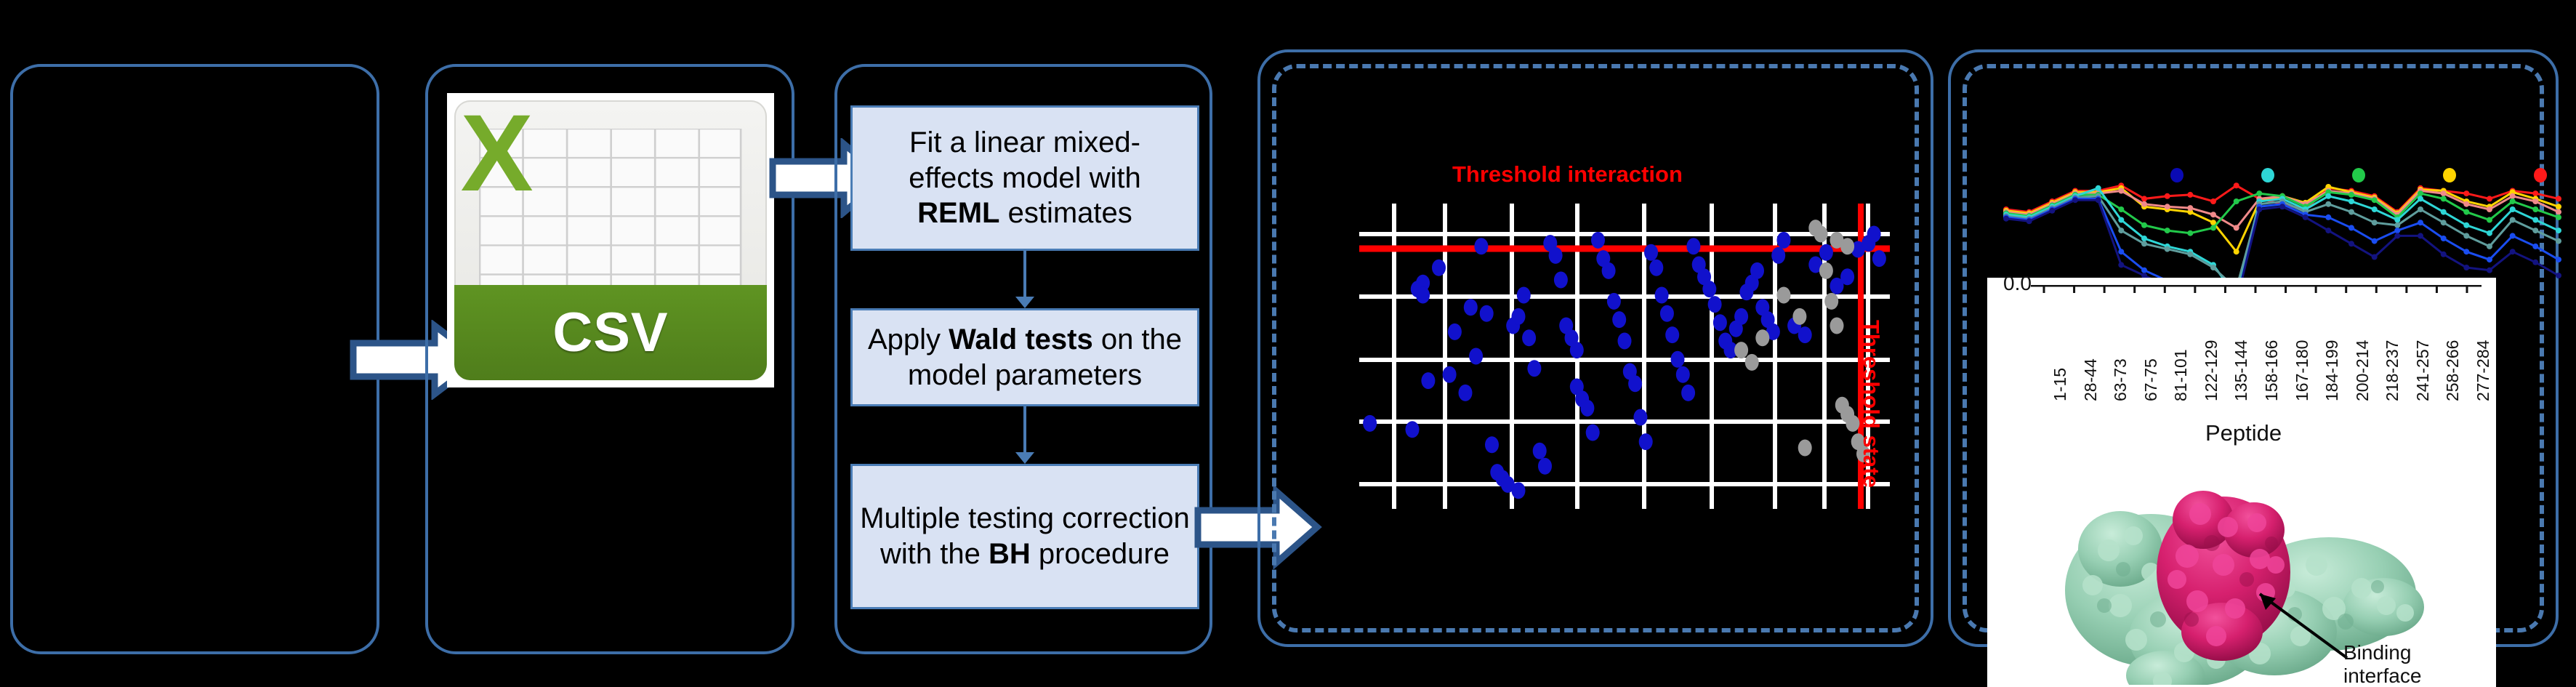 The width and height of the screenshot is (2576, 687). Describe the element at coordinates (2211, 370) in the screenshot. I see `peptide-tick-label: 122-129` at that location.